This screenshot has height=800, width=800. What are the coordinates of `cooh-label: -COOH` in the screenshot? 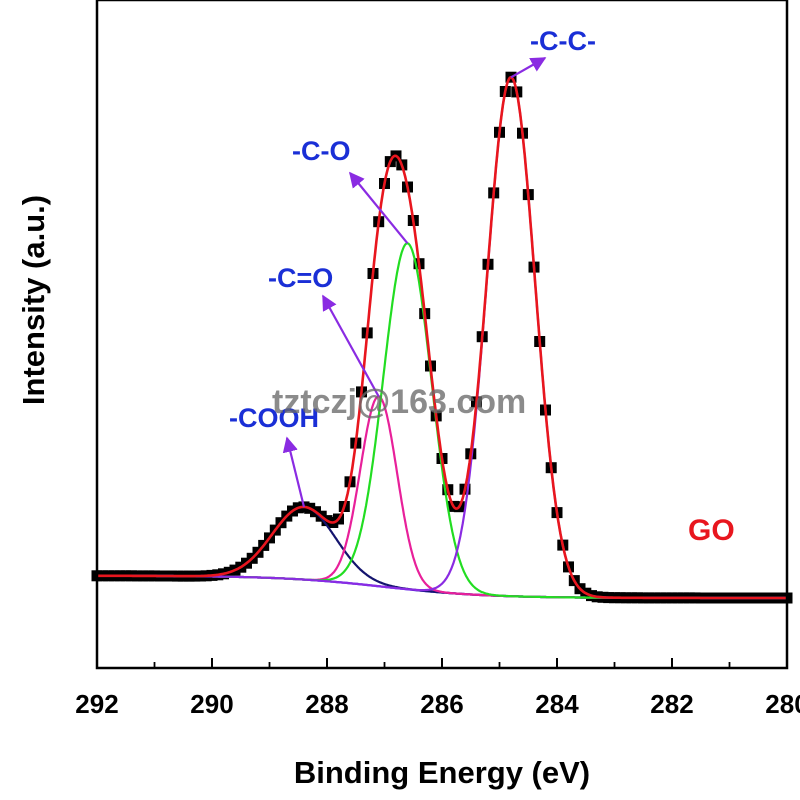 It's located at (274, 418).